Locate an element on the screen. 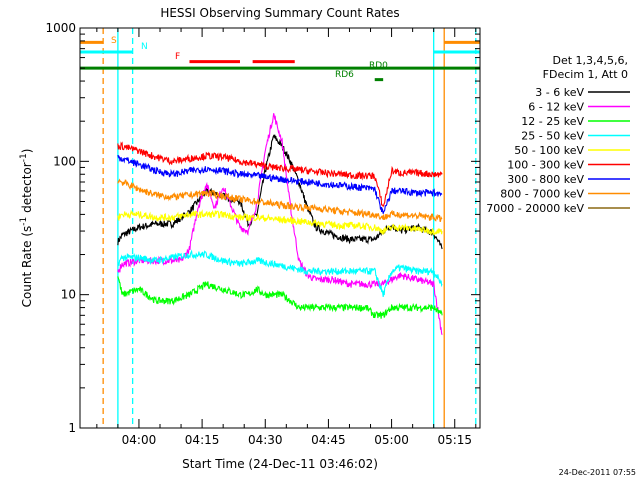 The height and width of the screenshot is (480, 640). flag-label-rd6: RD6 is located at coordinates (344, 75).